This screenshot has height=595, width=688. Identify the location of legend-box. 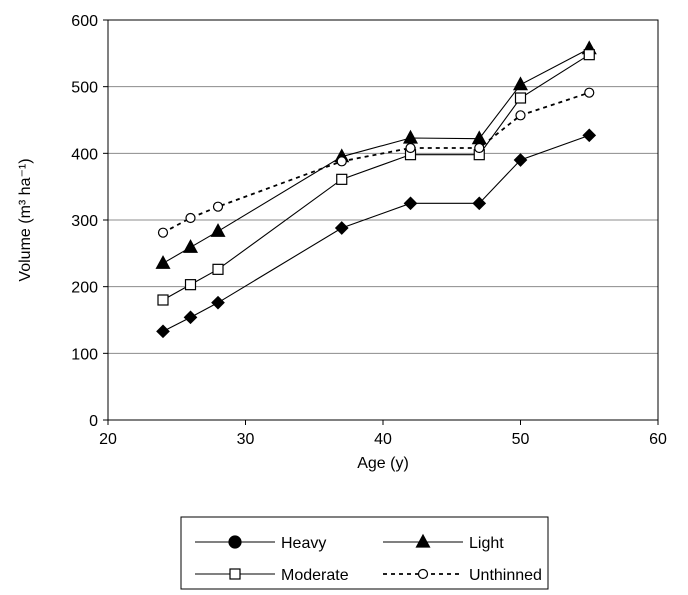
(364, 553).